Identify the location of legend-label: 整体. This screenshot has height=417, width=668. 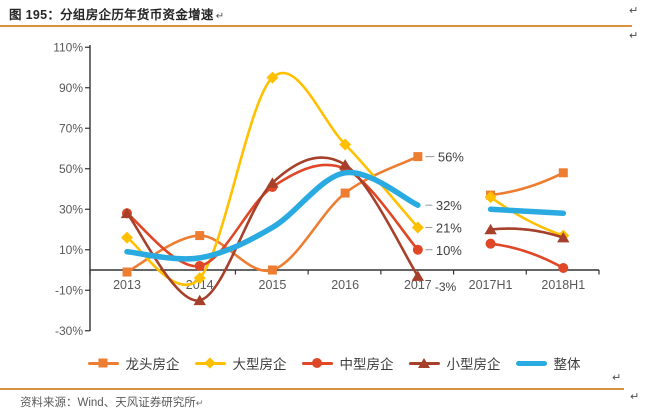
(567, 364).